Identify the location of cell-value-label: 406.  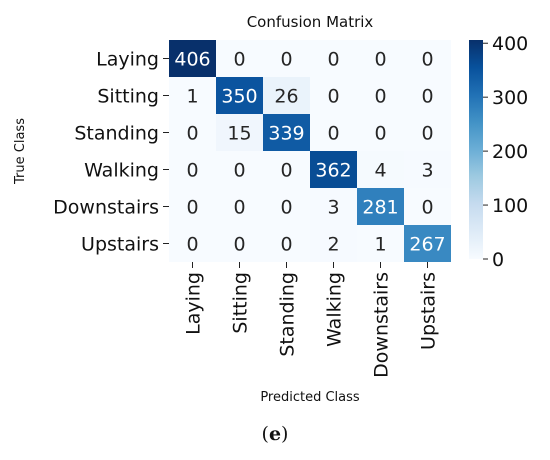
(192, 60).